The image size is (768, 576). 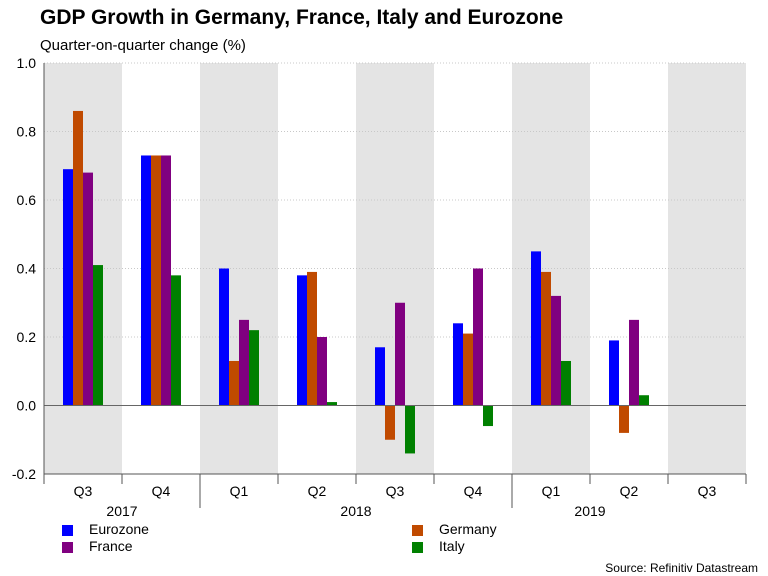 What do you see at coordinates (27, 337) in the screenshot?
I see `y-tick-label: 0.2` at bounding box center [27, 337].